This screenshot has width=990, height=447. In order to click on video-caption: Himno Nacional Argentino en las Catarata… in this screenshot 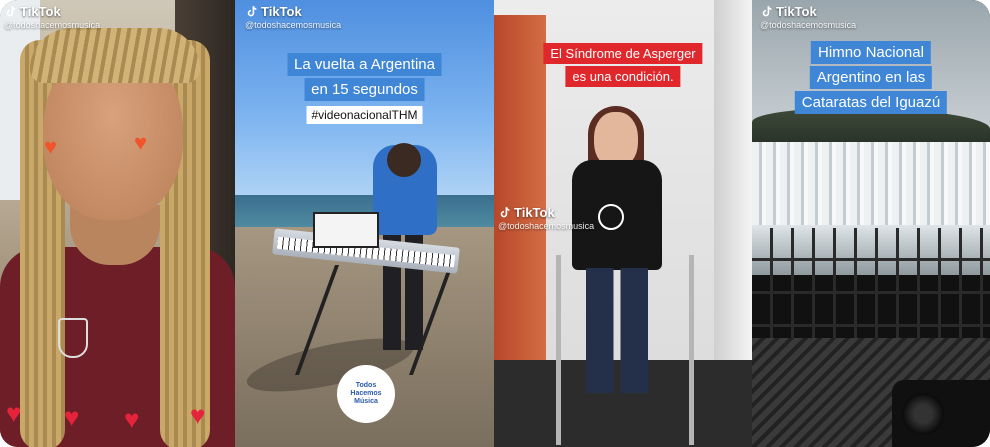, I will do `click(871, 77)`.